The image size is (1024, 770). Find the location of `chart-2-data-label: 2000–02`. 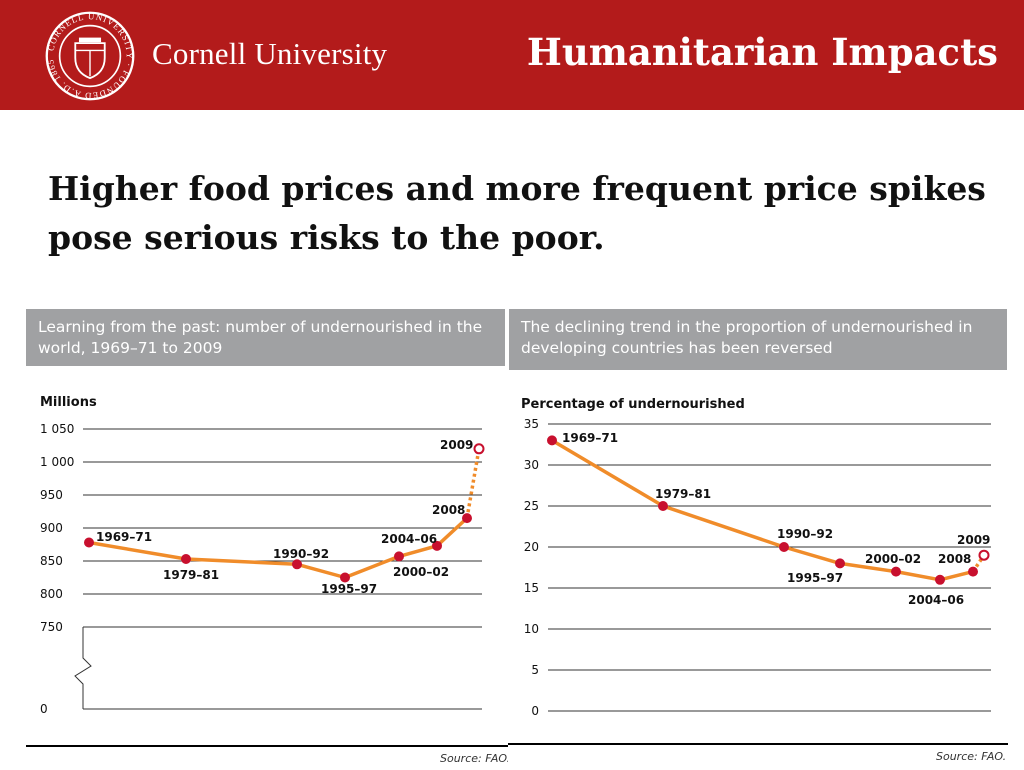

chart-2-data-label: 2000–02 is located at coordinates (893, 559).